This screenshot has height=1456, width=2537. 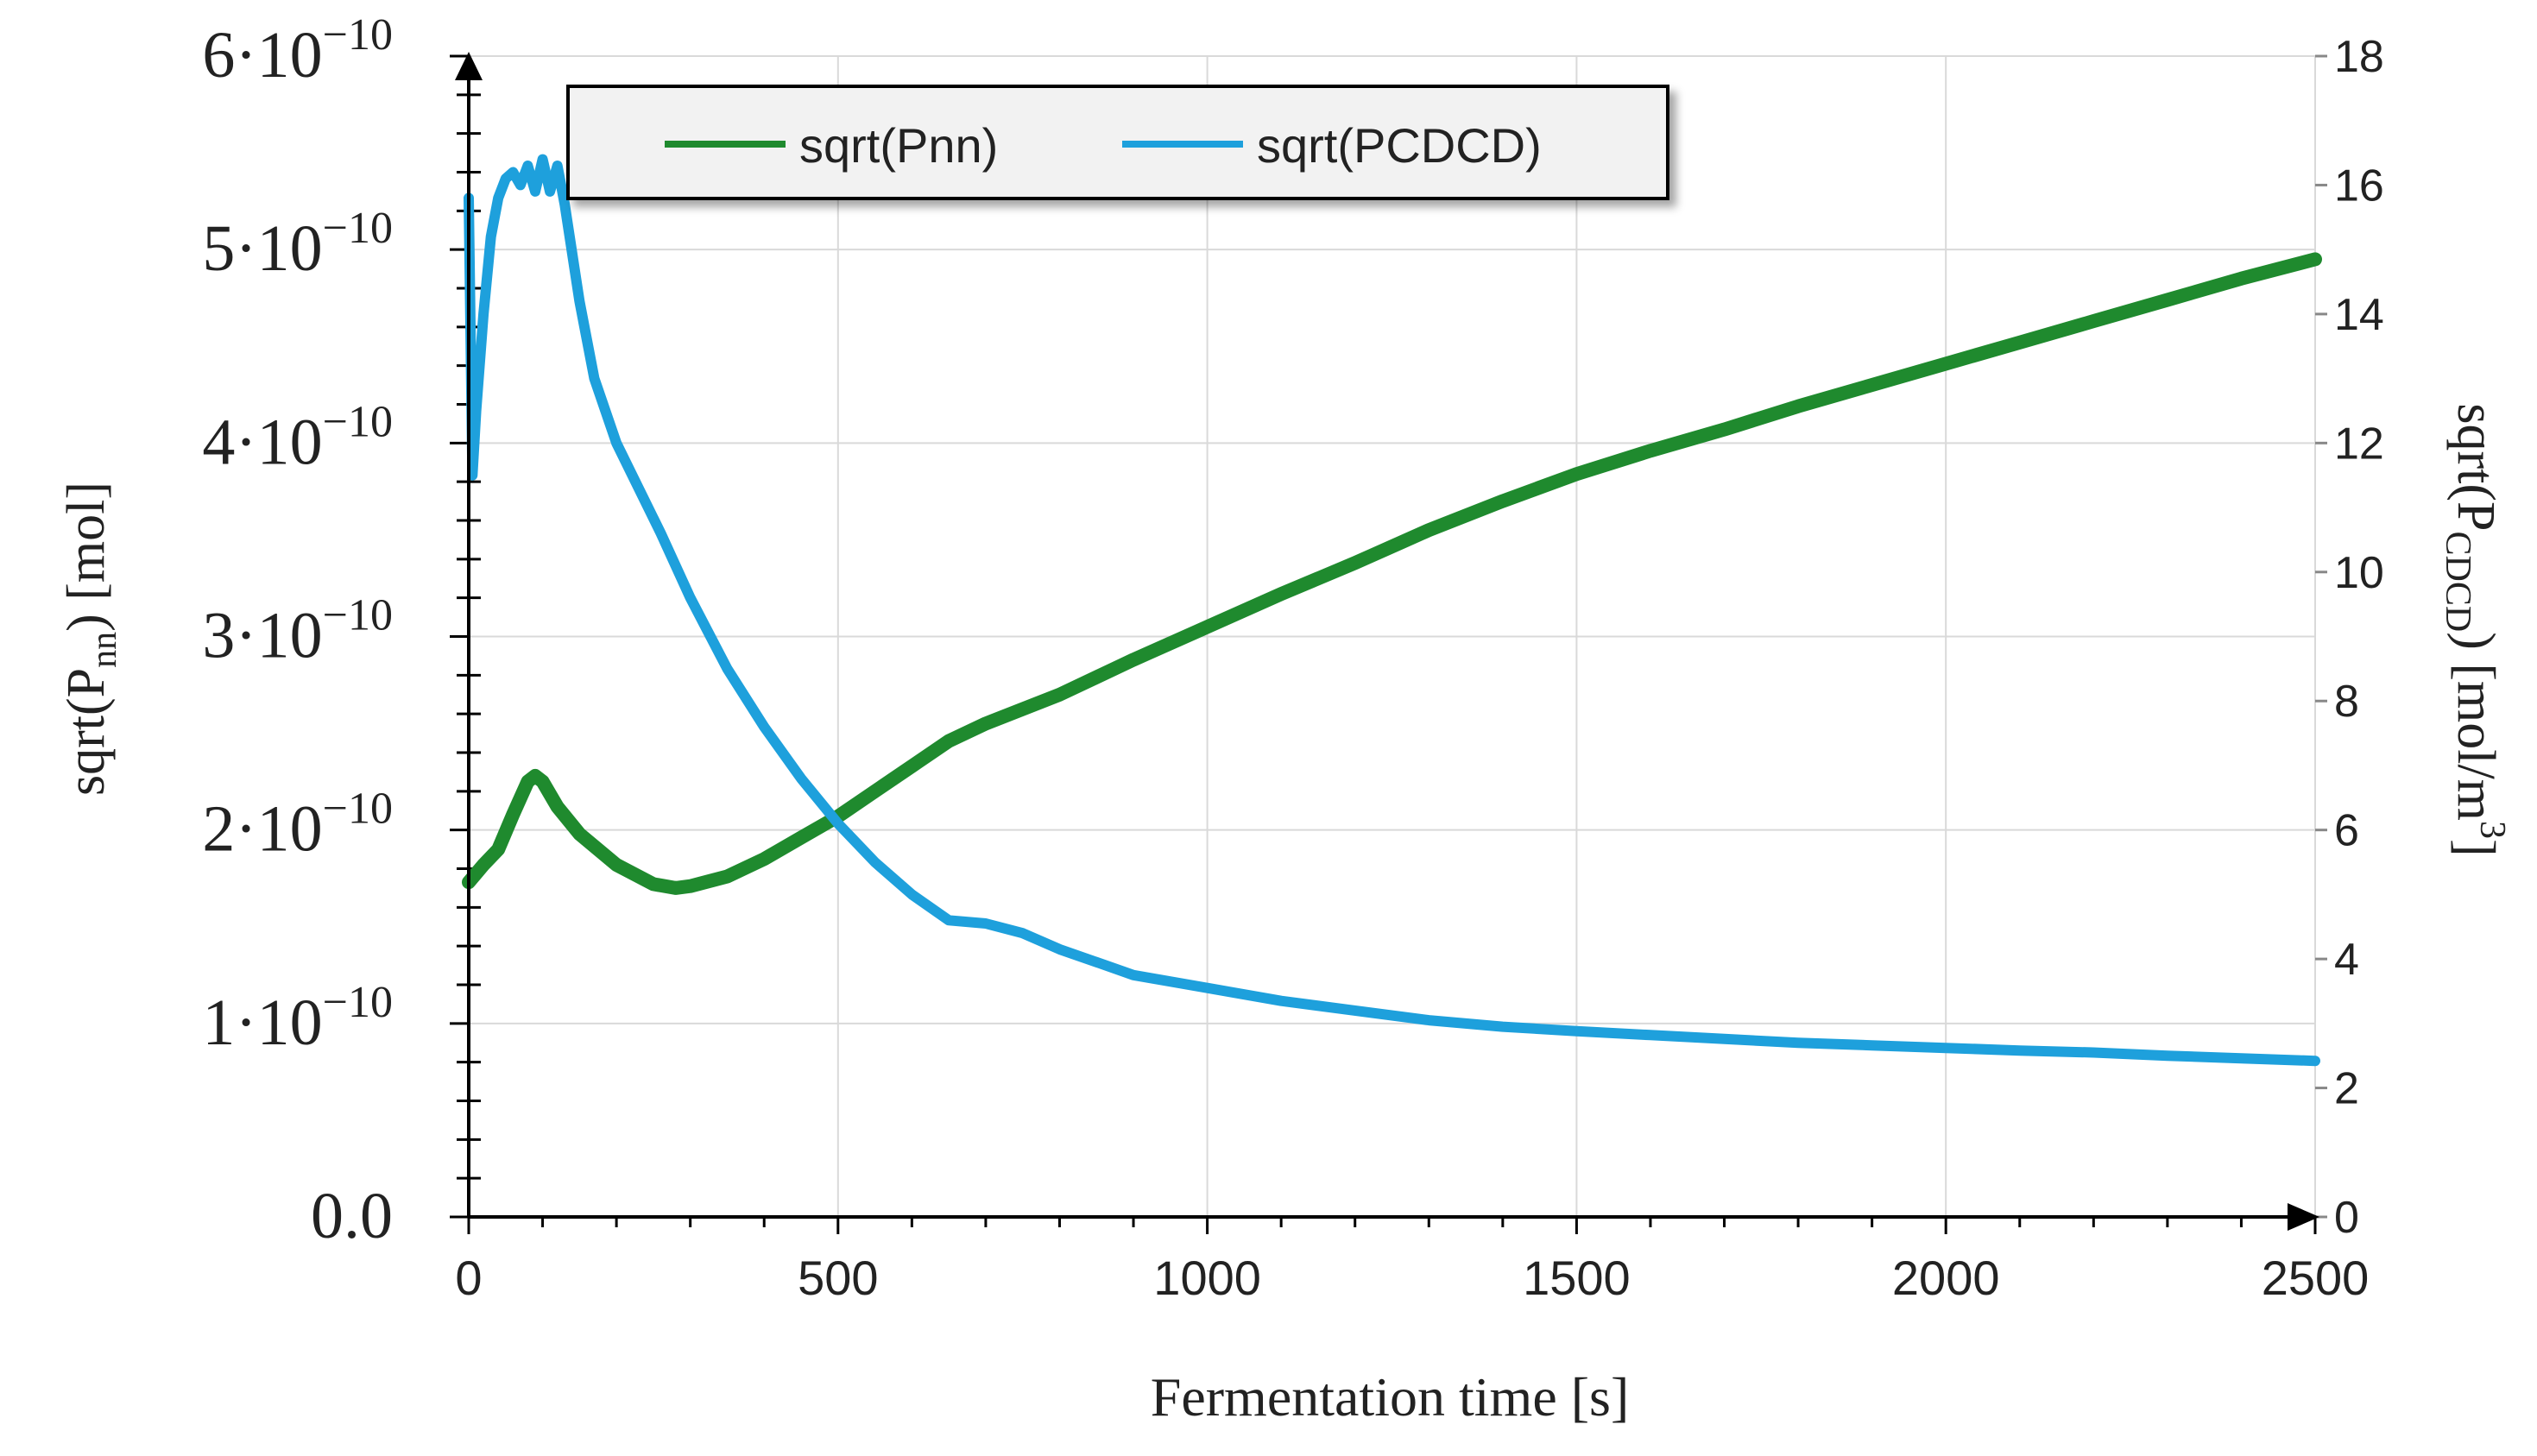 I want to click on y-right-tick-label: 16, so click(x=2359, y=186).